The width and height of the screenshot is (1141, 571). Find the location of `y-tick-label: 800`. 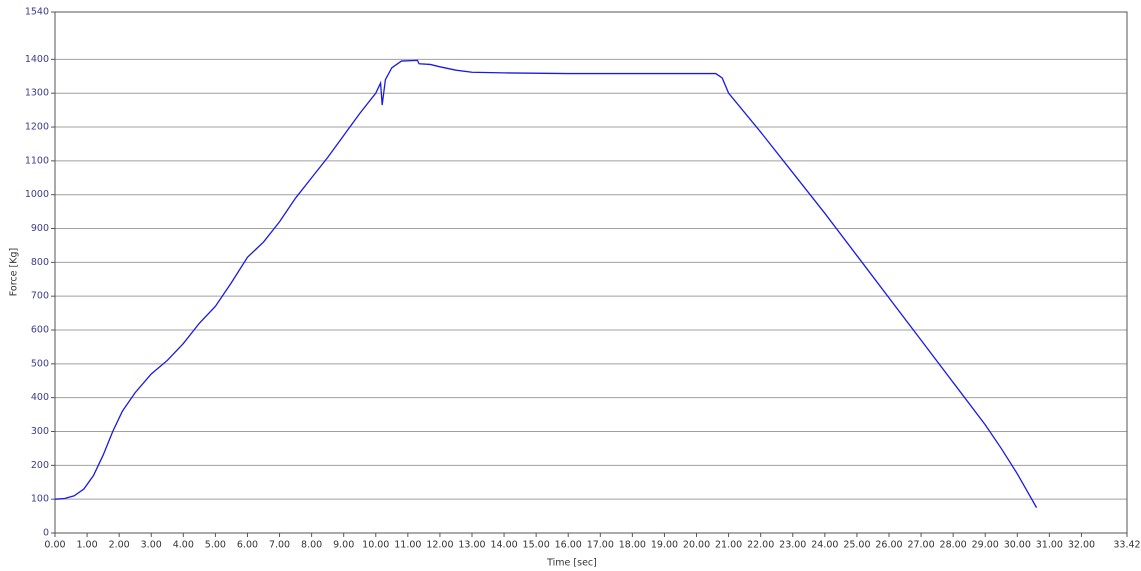

y-tick-label: 800 is located at coordinates (40, 262).